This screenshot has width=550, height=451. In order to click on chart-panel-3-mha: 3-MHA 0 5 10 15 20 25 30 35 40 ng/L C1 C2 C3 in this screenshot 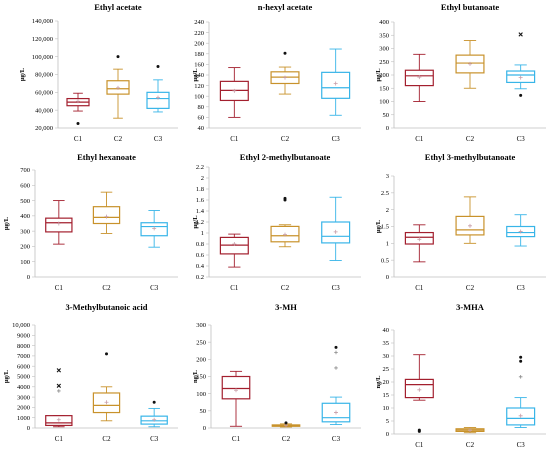, I will do `click(460, 375)`.